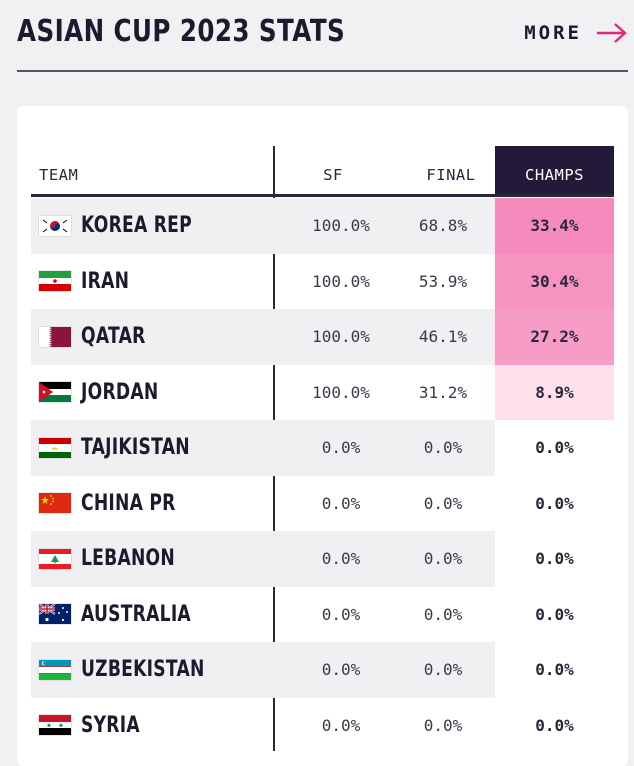 The height and width of the screenshot is (766, 634). I want to click on table-row: JORDAN 100.0% 31.2% 8.9%, so click(322, 392).